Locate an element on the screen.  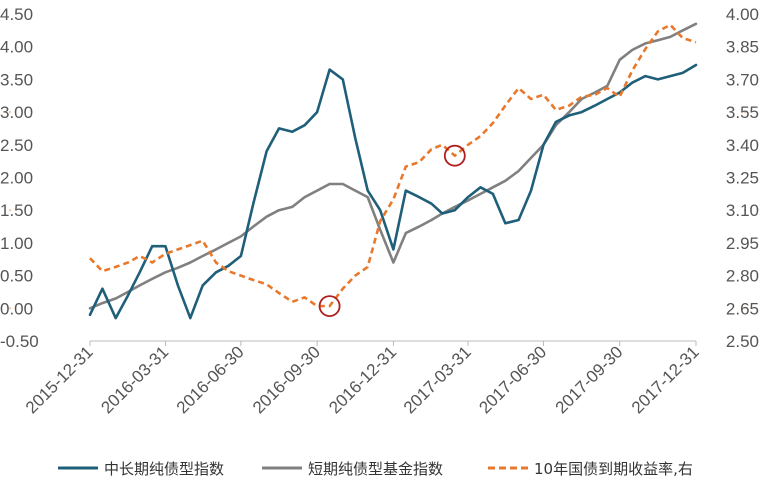
legend: 中长期纯债型指数 短期纯债型基金指数 10年国债到期收益率,右 is located at coordinates (375, 469).